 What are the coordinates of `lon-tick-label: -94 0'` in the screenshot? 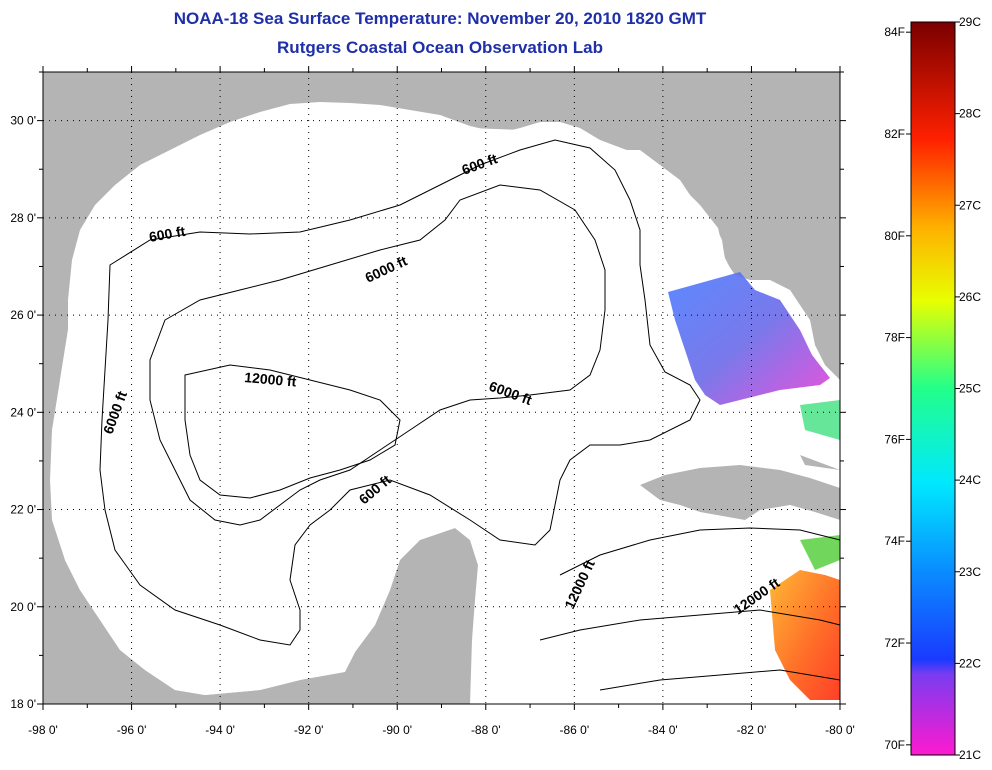 It's located at (220, 730).